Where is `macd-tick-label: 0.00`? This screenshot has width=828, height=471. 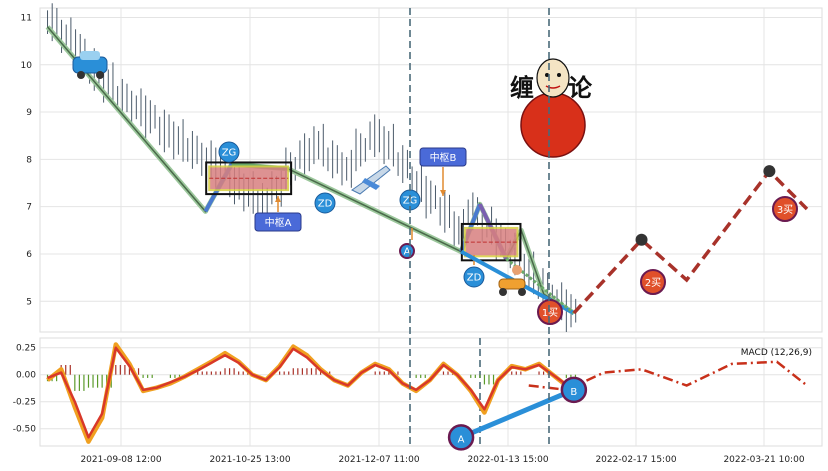
macd-tick-label: 0.00 is located at coordinates (26, 376).